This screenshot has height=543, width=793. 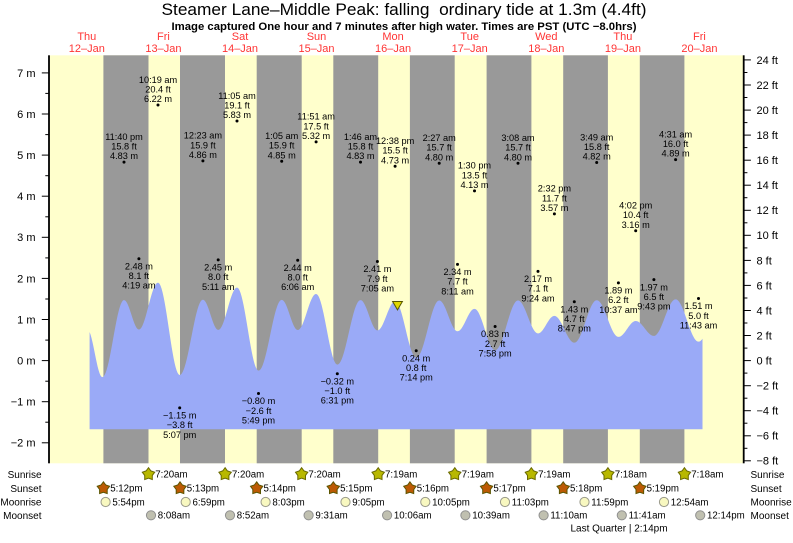 I want to click on svg-text: 2.34 m, so click(x=457, y=272).